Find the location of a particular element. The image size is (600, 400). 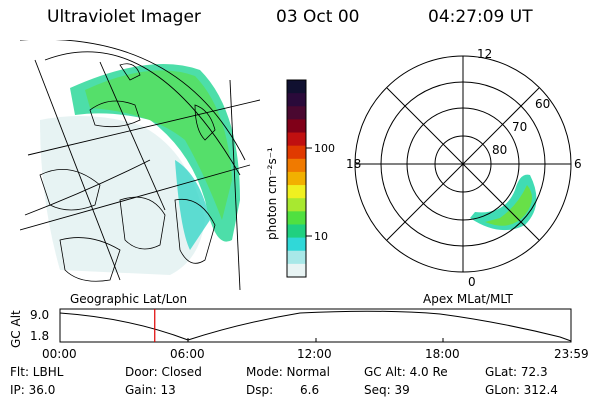

ip-status: IP: 36.0 is located at coordinates (33, 390).